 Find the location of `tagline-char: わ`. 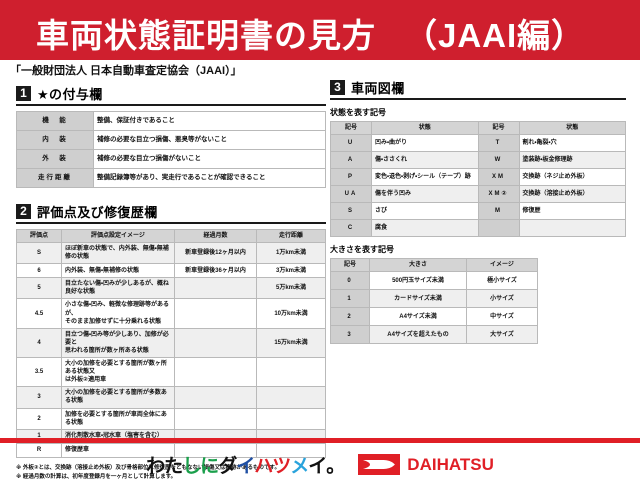

tagline-char: わ is located at coordinates (155, 466).